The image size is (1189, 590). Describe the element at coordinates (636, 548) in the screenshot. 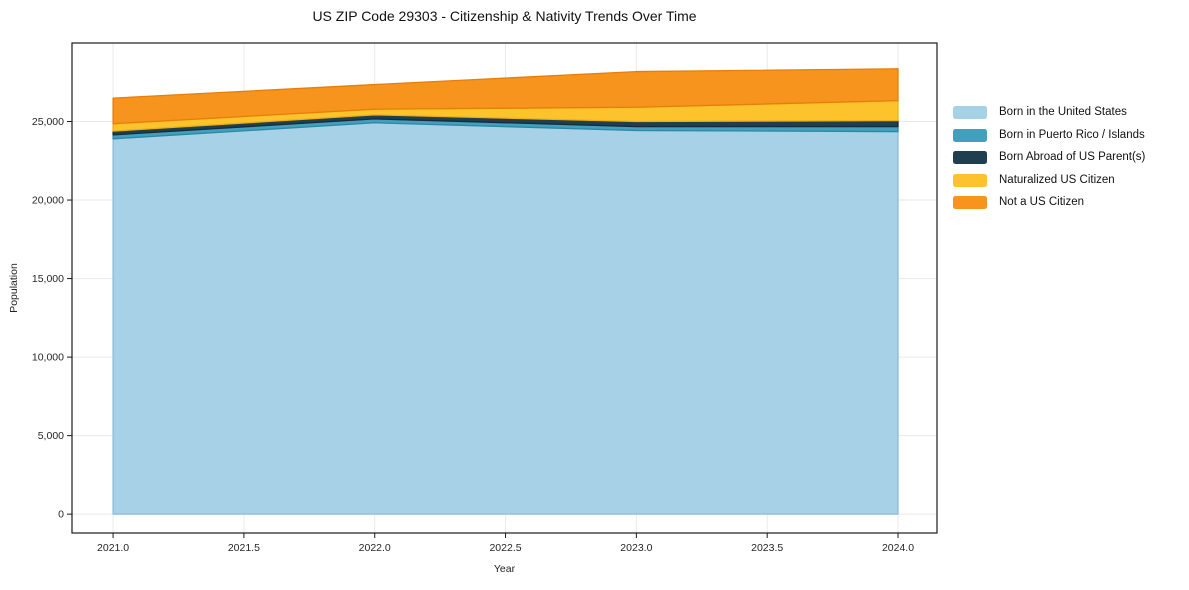

I see `x-tick-label: 2023.0` at that location.